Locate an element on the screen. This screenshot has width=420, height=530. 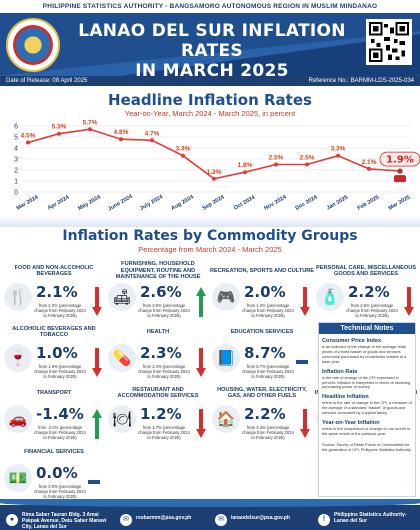
y-tick-label: 3 is located at coordinates (16, 160).